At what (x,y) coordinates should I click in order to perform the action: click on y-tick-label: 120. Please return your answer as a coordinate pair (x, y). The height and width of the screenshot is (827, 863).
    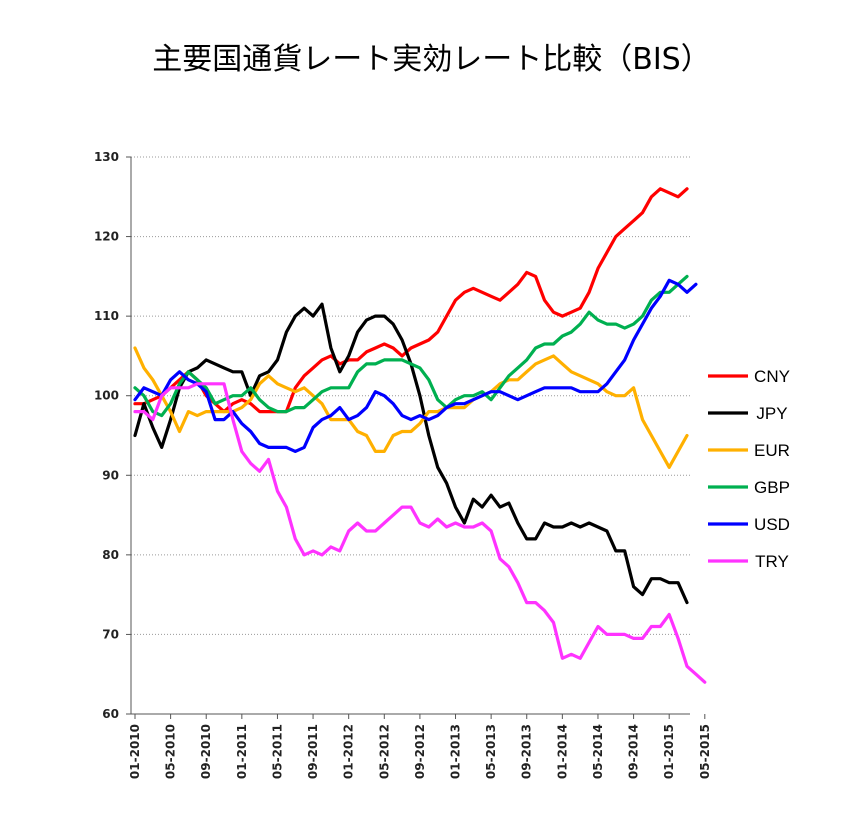
    Looking at the image, I should click on (106, 237).